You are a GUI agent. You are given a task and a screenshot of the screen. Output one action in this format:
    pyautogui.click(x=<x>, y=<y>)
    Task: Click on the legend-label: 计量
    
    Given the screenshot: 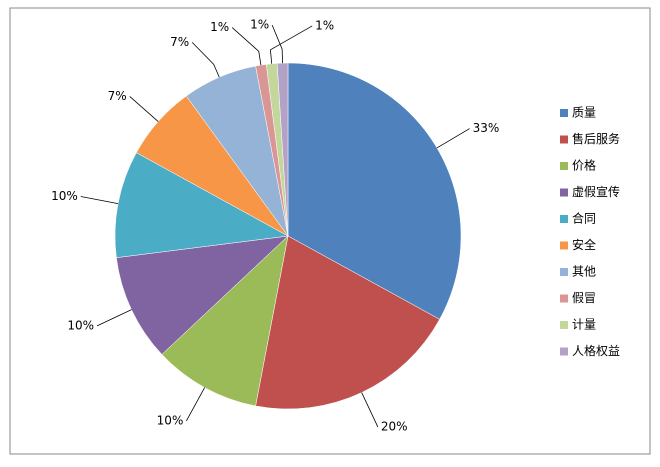 What is the action you would take?
    pyautogui.click(x=584, y=325)
    